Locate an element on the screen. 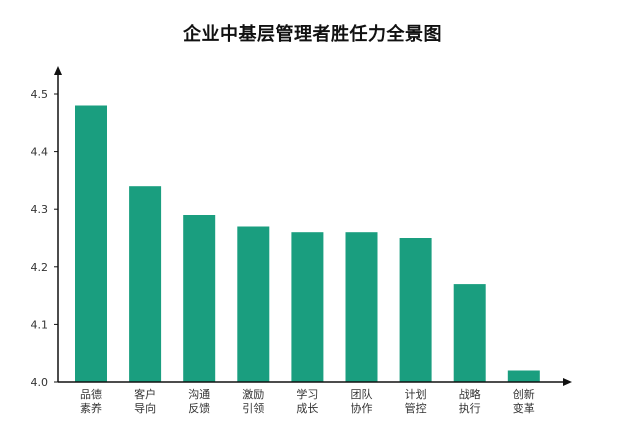 This screenshot has width=625, height=435. y-tick-label: 4.5 is located at coordinates (40, 94).